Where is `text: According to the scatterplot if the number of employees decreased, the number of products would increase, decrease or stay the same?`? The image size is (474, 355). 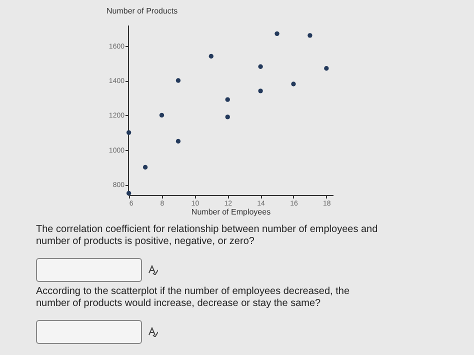
text: According to the scatterplot if the number of employees decreased, the number of products would increase, decrease or stay the same? is located at coordinates (193, 298).